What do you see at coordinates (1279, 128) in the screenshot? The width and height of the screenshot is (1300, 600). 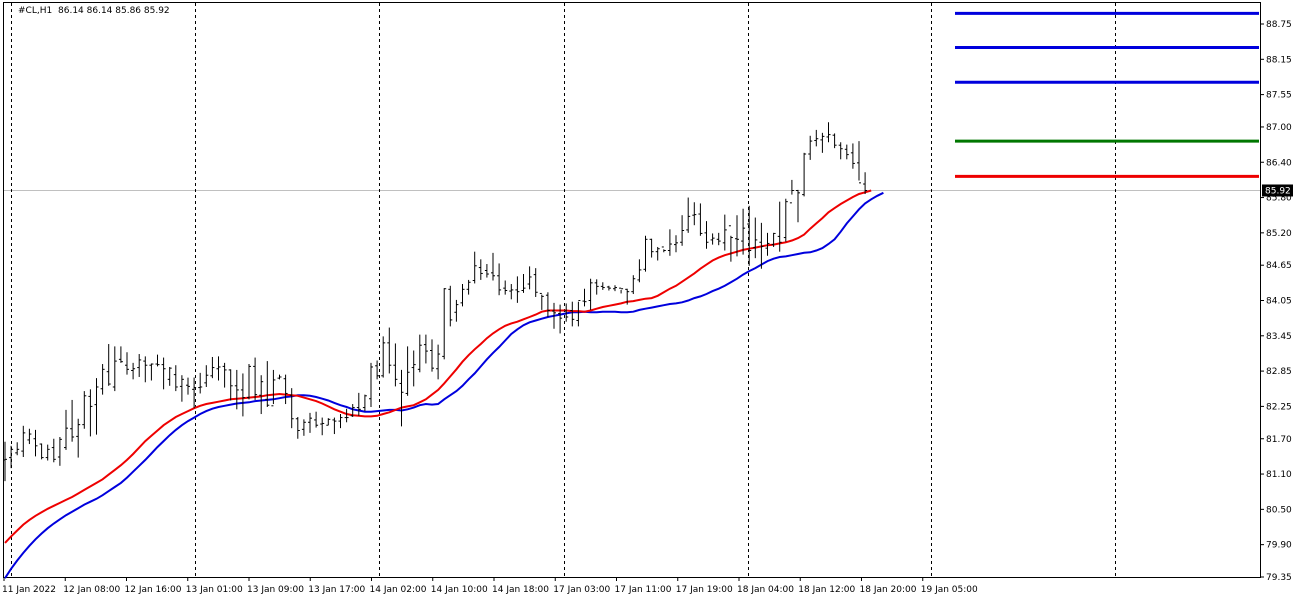 I see `y-tick-label: 87.00` at bounding box center [1279, 128].